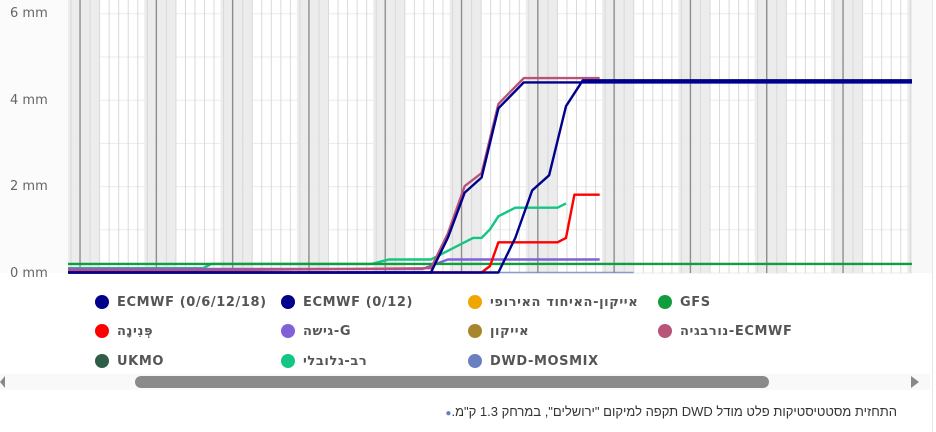 The width and height of the screenshot is (936, 432). I want to click on legend-item-ecmwf-0-6-12-18: ECMWF (0/6/12/18), so click(181, 302).